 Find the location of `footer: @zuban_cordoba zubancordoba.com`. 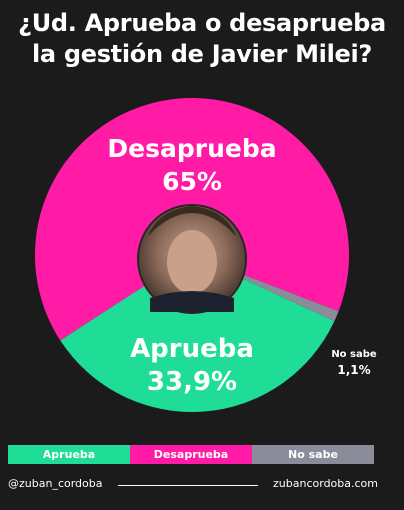

footer: @zuban_cordoba zubancordoba.com is located at coordinates (202, 485).